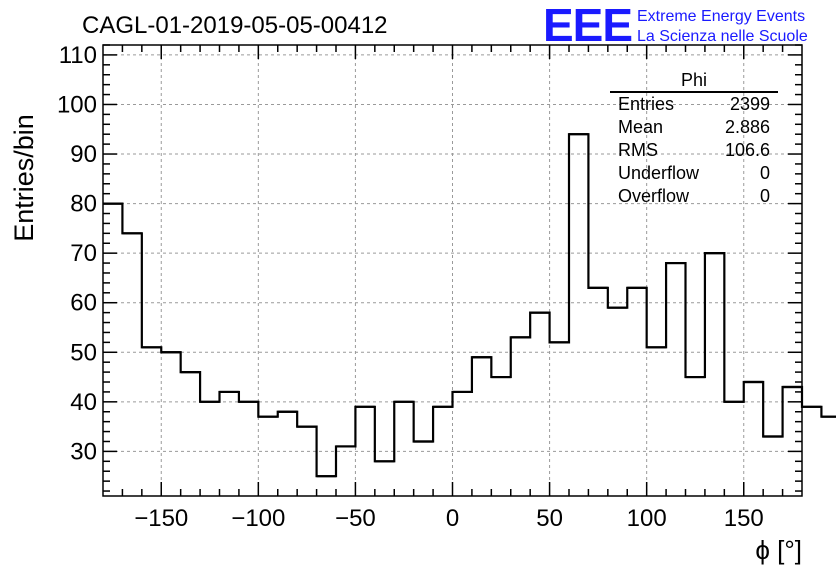  I want to click on y-tick-label: 40, so click(83, 402).